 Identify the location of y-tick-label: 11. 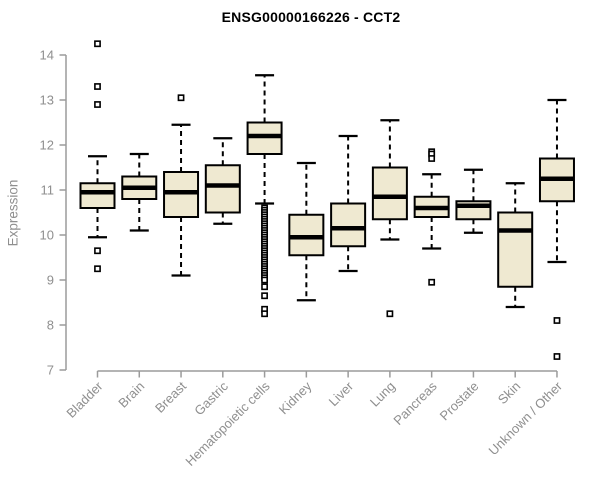
(48, 190).